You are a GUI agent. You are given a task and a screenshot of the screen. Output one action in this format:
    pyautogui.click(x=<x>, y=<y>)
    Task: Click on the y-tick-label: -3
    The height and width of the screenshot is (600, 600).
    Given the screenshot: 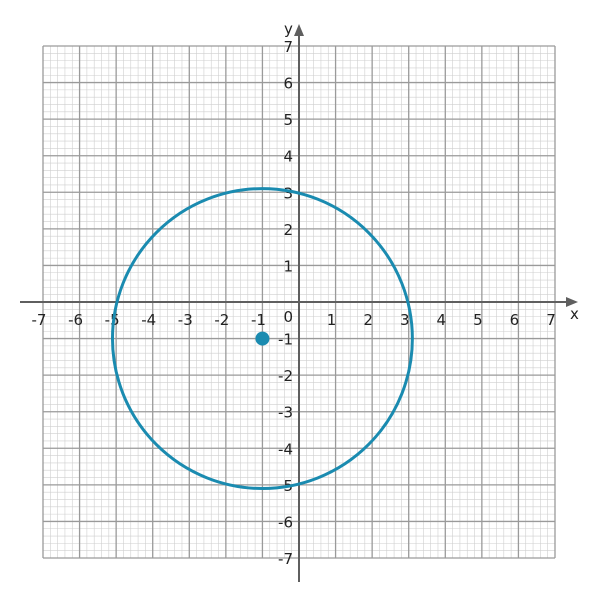 What is the action you would take?
    pyautogui.click(x=285, y=413)
    